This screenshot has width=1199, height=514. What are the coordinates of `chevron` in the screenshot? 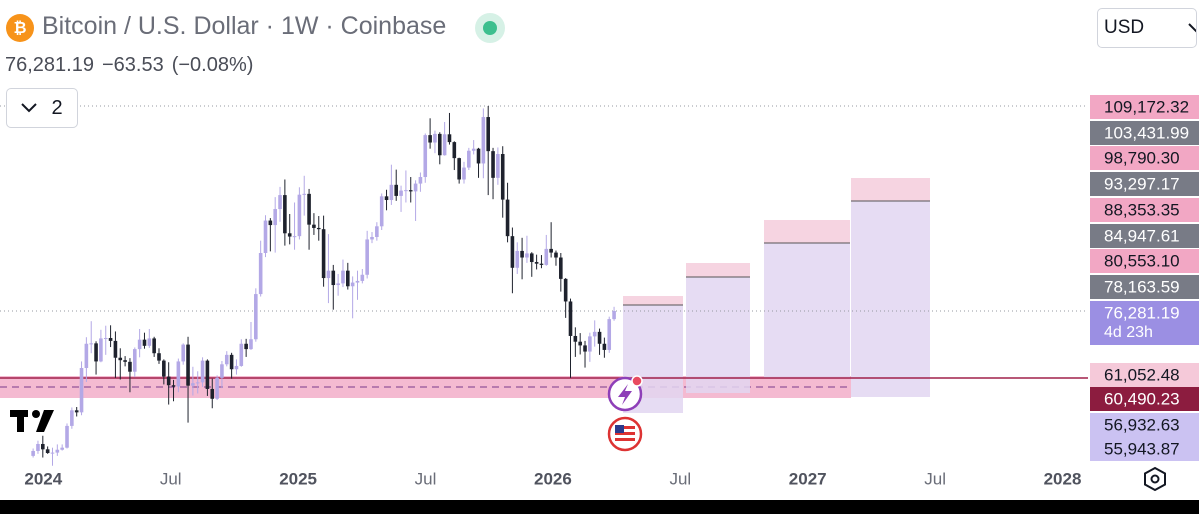 It's located at (1192, 28).